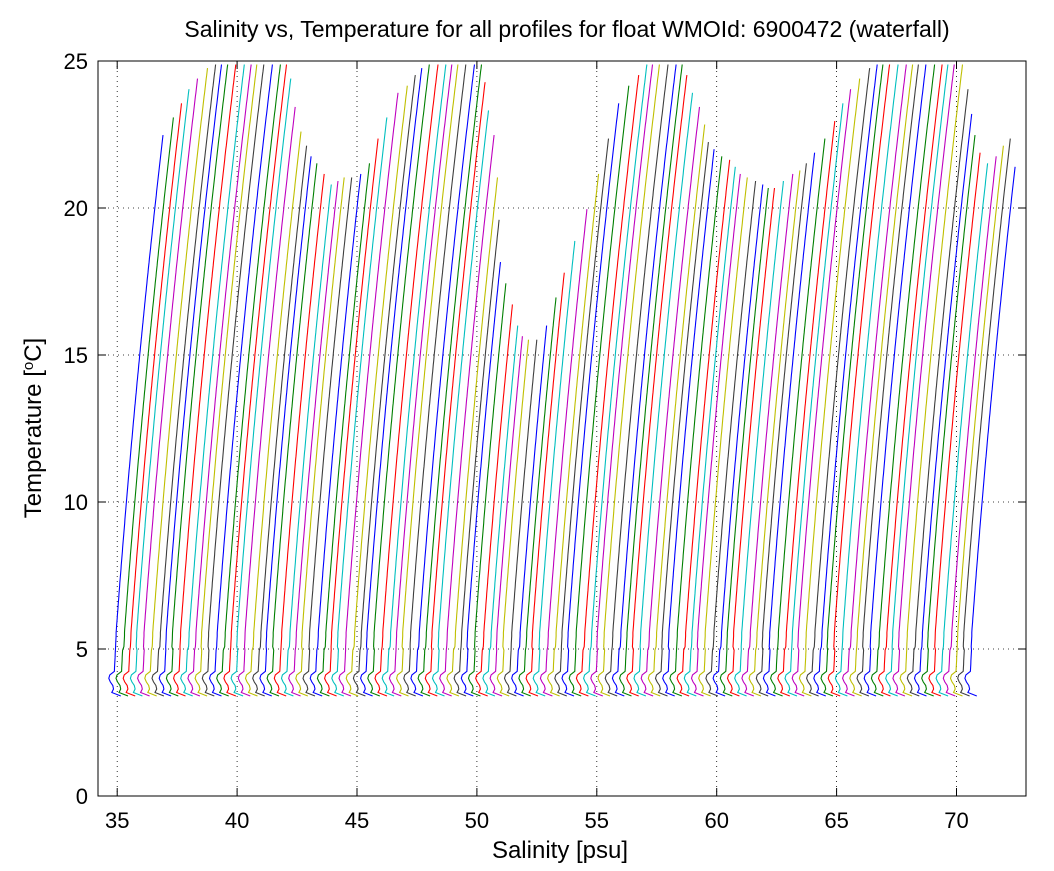 The height and width of the screenshot is (871, 1054). Describe the element at coordinates (477, 820) in the screenshot. I see `x-tick-label: 50` at that location.